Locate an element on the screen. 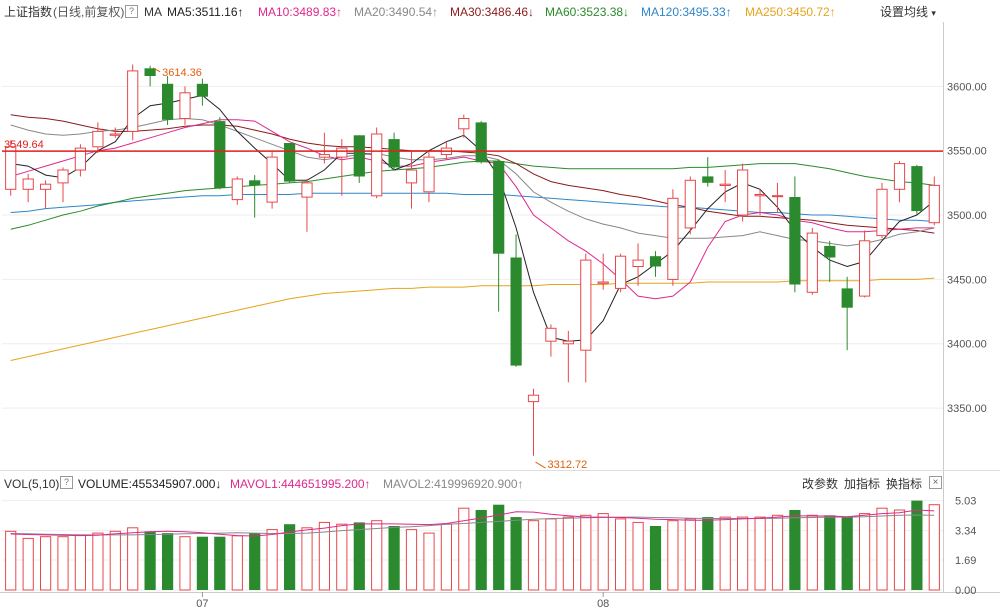  price-tick-label: 3550.00 is located at coordinates (967, 152).